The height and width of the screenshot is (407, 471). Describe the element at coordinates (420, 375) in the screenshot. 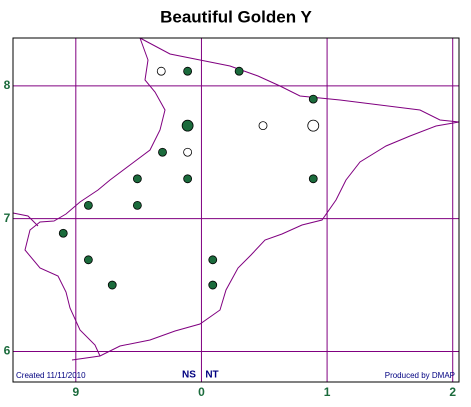

I see `credit: Produced by DMAP` at that location.